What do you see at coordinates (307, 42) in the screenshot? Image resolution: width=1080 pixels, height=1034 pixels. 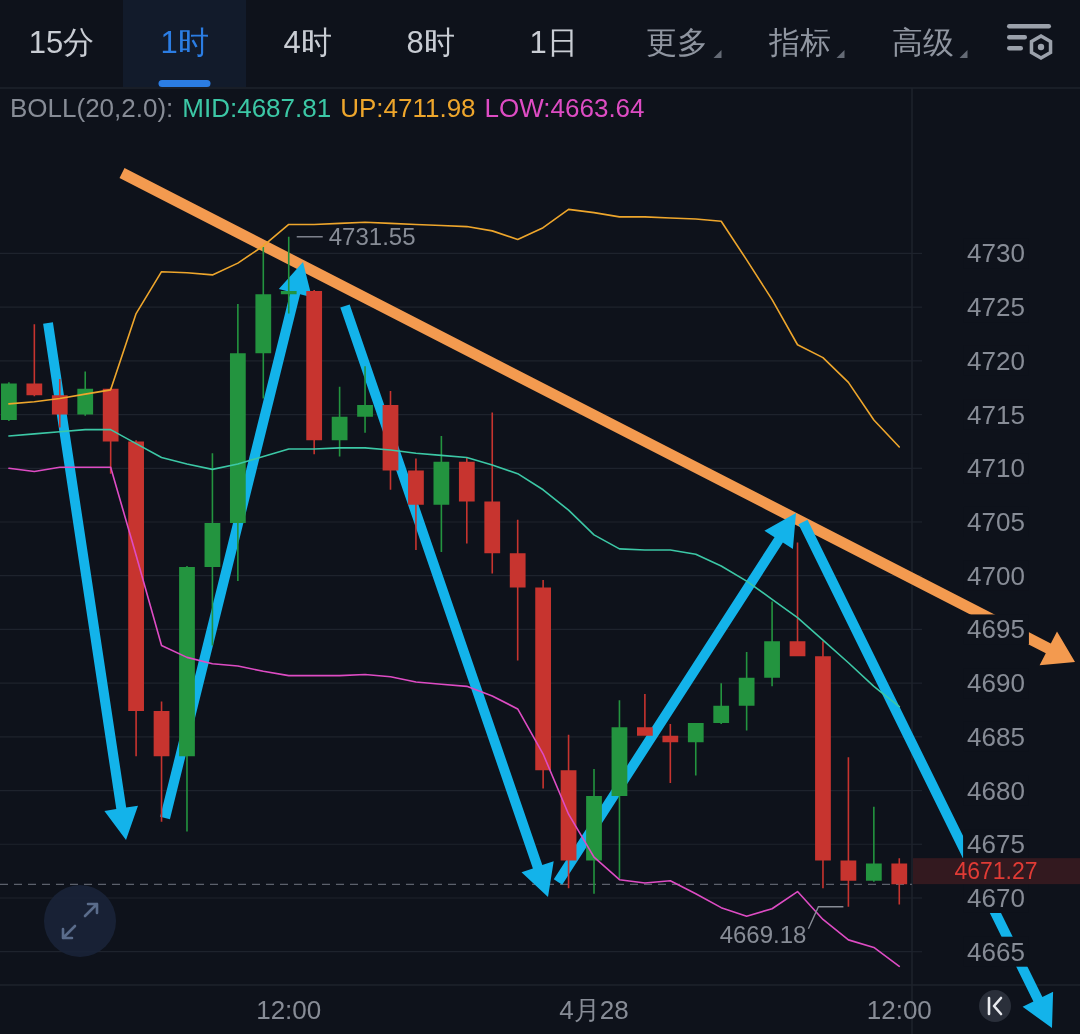 I see `category-label: 4时` at bounding box center [307, 42].